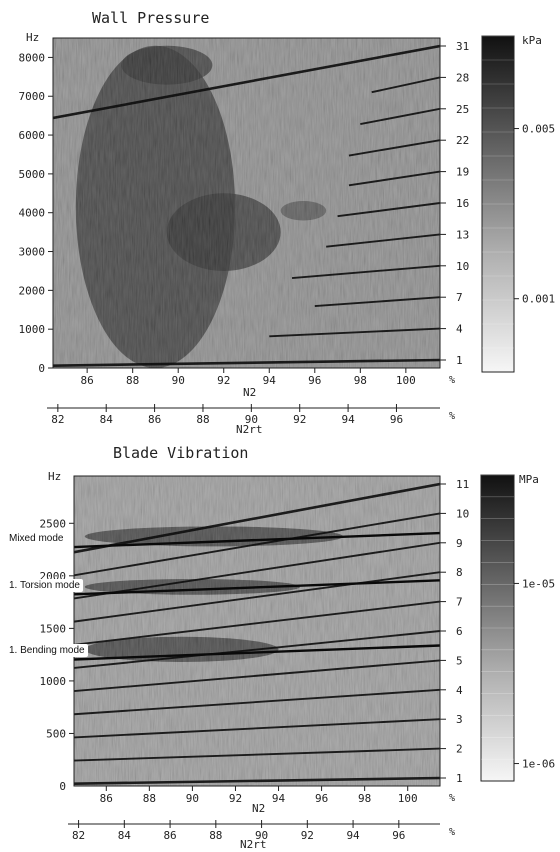 This screenshot has height=852, width=560. What do you see at coordinates (538, 129) in the screenshot?
I see `colorbar-tick-label: 0.005` at bounding box center [538, 129].